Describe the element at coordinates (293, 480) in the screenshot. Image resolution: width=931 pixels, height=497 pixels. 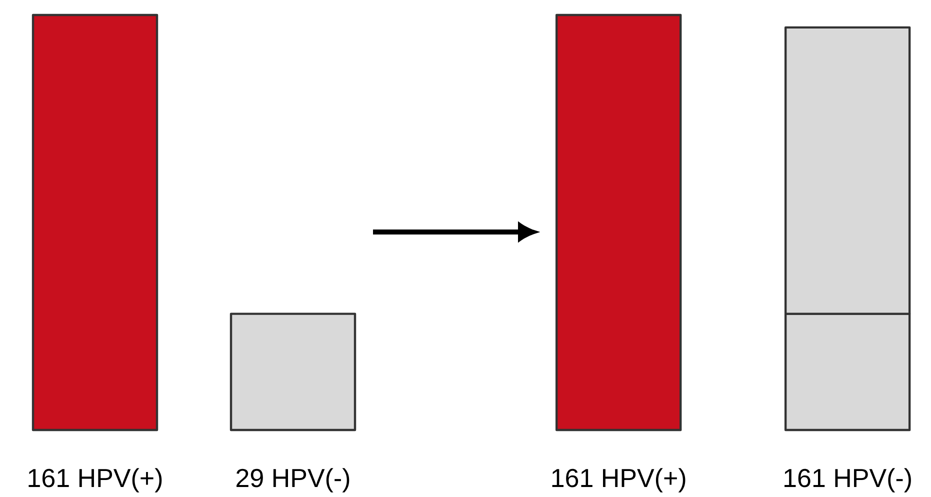
I see `x-tick-label: 29 HPV(-)` at that location.